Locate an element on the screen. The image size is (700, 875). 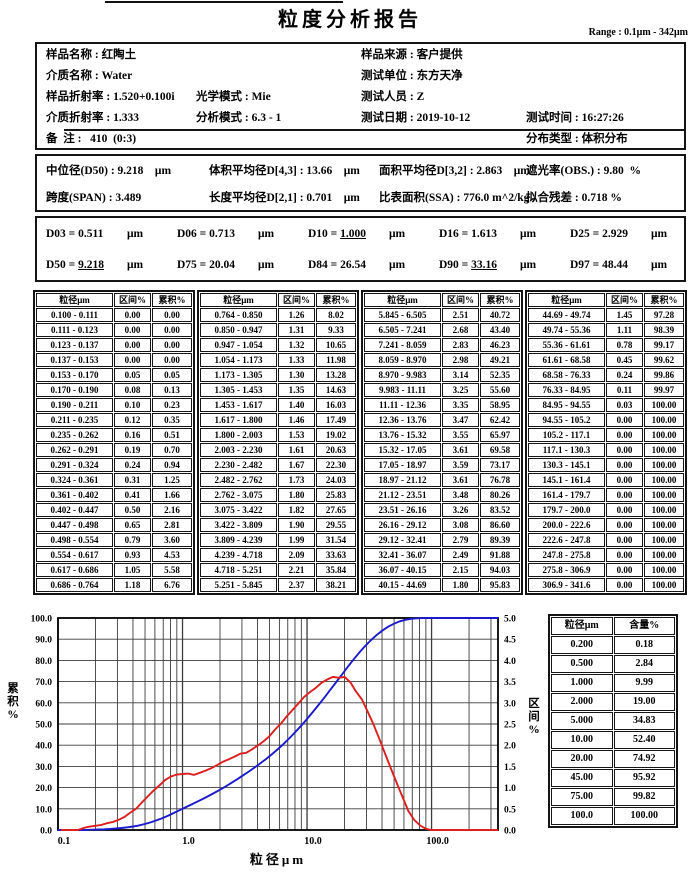
size-range-cell: 94.55 - 105.2 is located at coordinates (566, 420).